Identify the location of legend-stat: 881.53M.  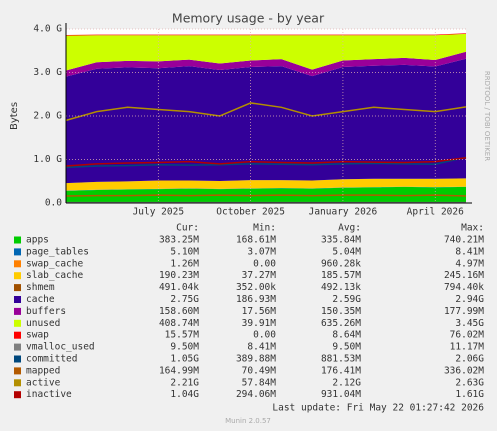
(341, 359).